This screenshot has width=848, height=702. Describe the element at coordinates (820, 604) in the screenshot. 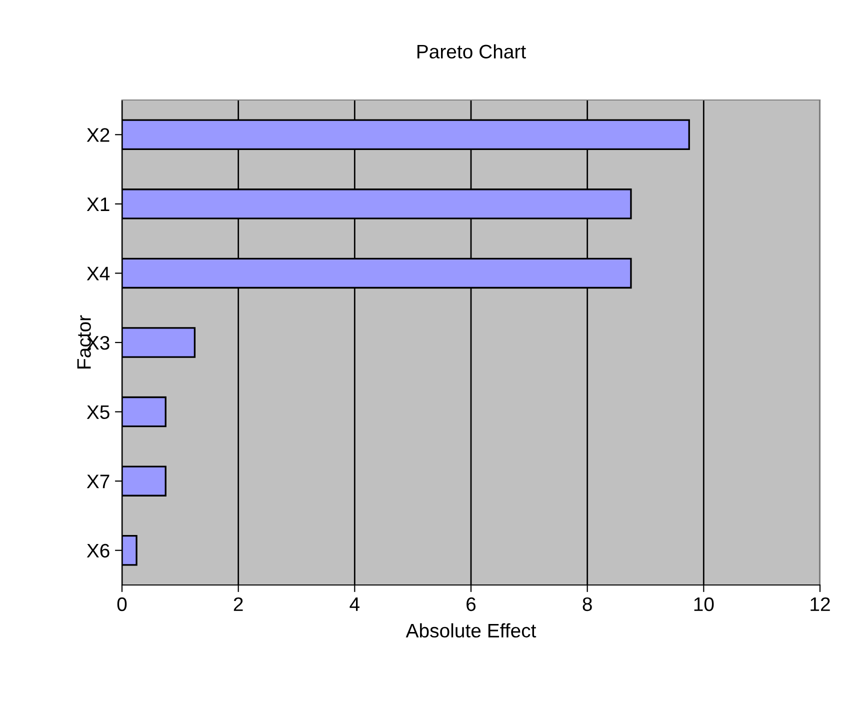

I see `x-tick-label: 12` at that location.